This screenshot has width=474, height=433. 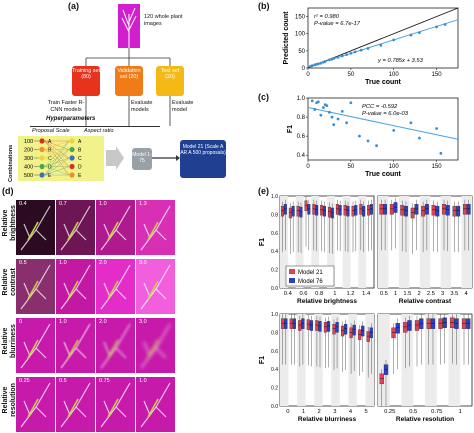 I want to click on combinations-box: 100 A A 200 B B 300 C C 400 D D 500 E E, so click(x=61, y=158).